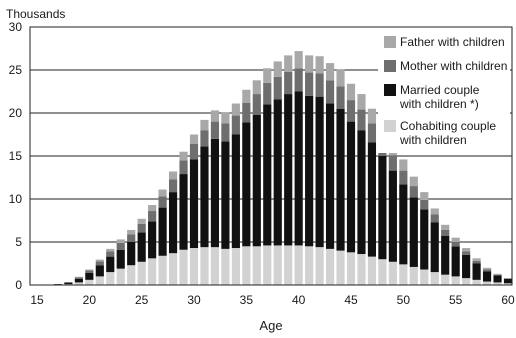 The image size is (516, 338). I want to click on y-tick-label-10: 10, so click(16, 199).